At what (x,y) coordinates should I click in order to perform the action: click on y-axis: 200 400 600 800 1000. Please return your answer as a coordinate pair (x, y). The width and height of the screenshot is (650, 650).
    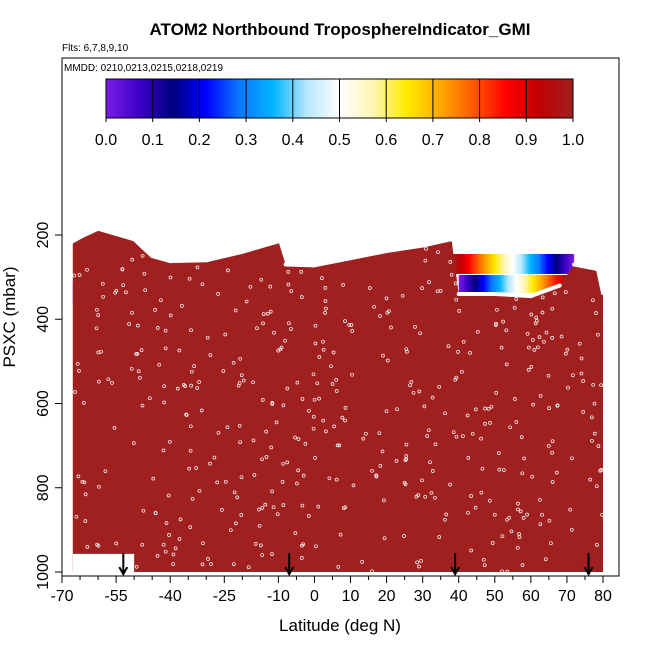
    Looking at the image, I should click on (48, 406).